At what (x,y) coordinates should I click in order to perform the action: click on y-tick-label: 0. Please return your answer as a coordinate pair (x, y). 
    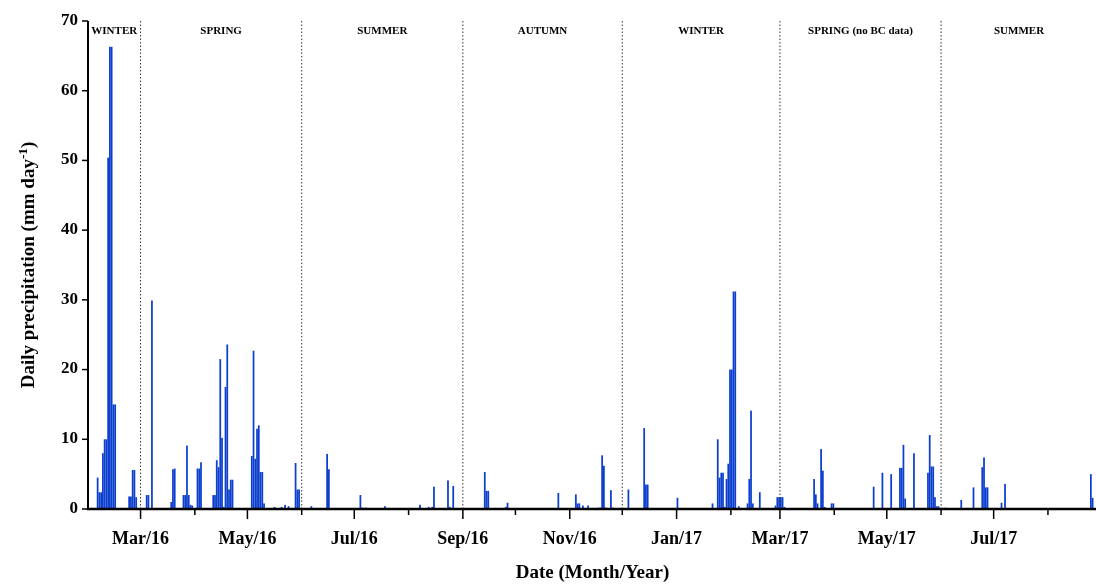
    Looking at the image, I should click on (73, 507).